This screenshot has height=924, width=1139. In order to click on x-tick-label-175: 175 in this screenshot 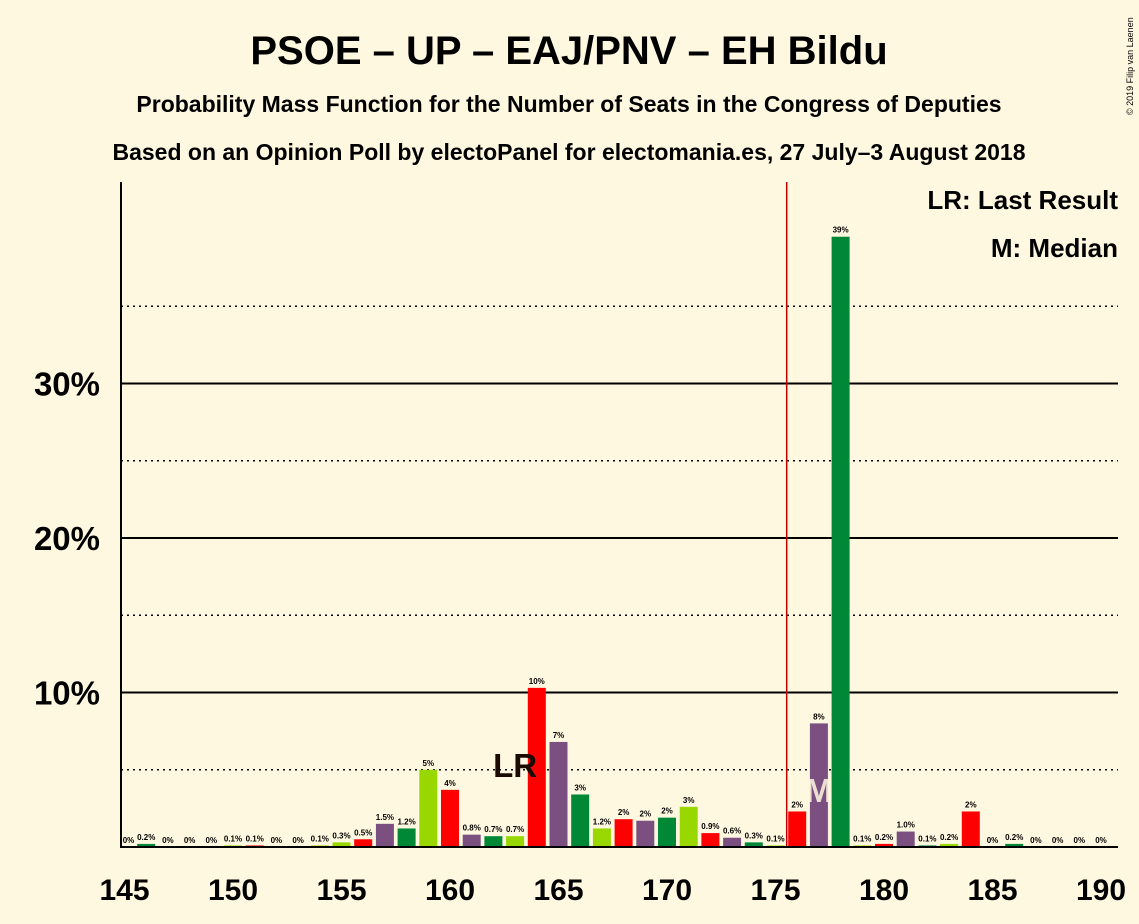, I will do `click(775, 890)`.